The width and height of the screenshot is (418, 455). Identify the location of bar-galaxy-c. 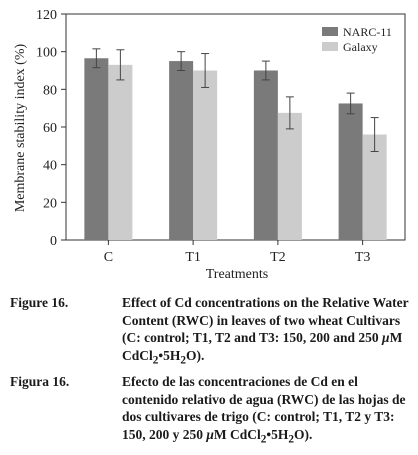
(120, 152).